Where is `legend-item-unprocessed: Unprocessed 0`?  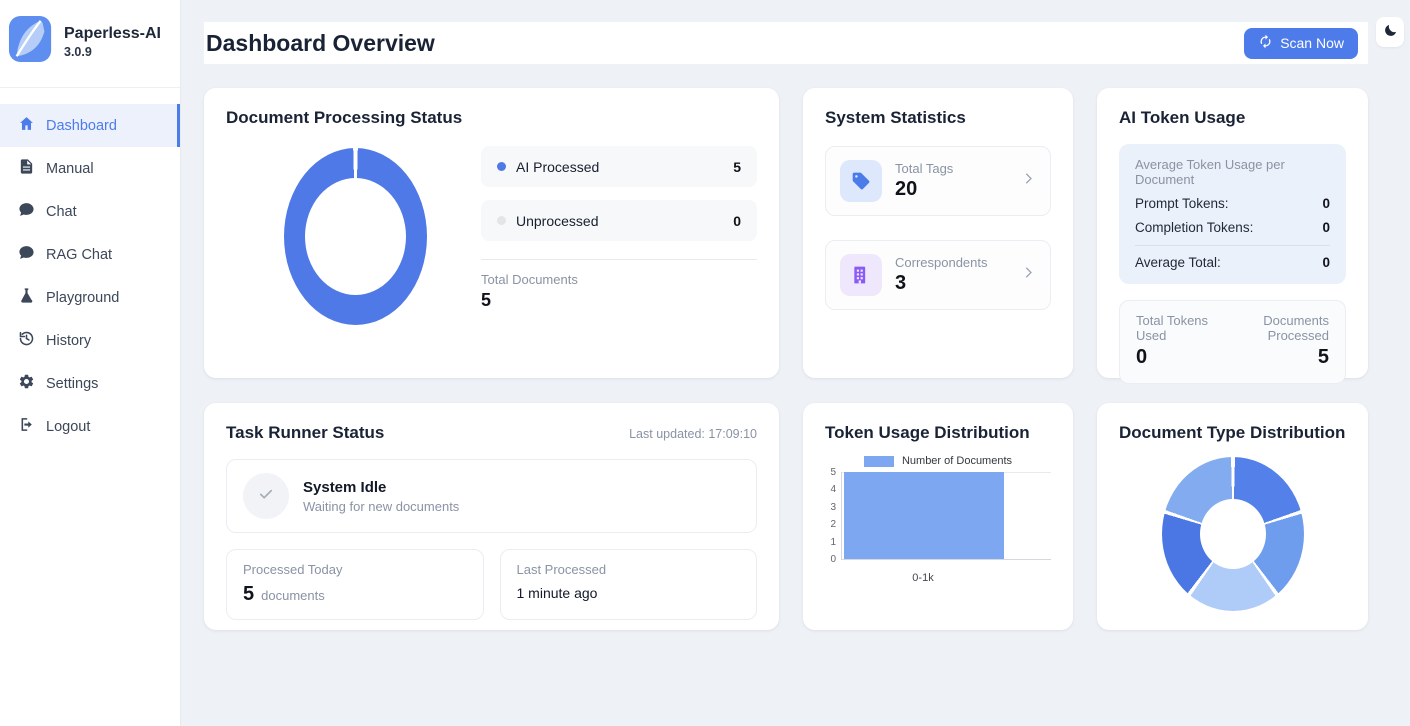
legend-item-unprocessed: Unprocessed 0 is located at coordinates (619, 220).